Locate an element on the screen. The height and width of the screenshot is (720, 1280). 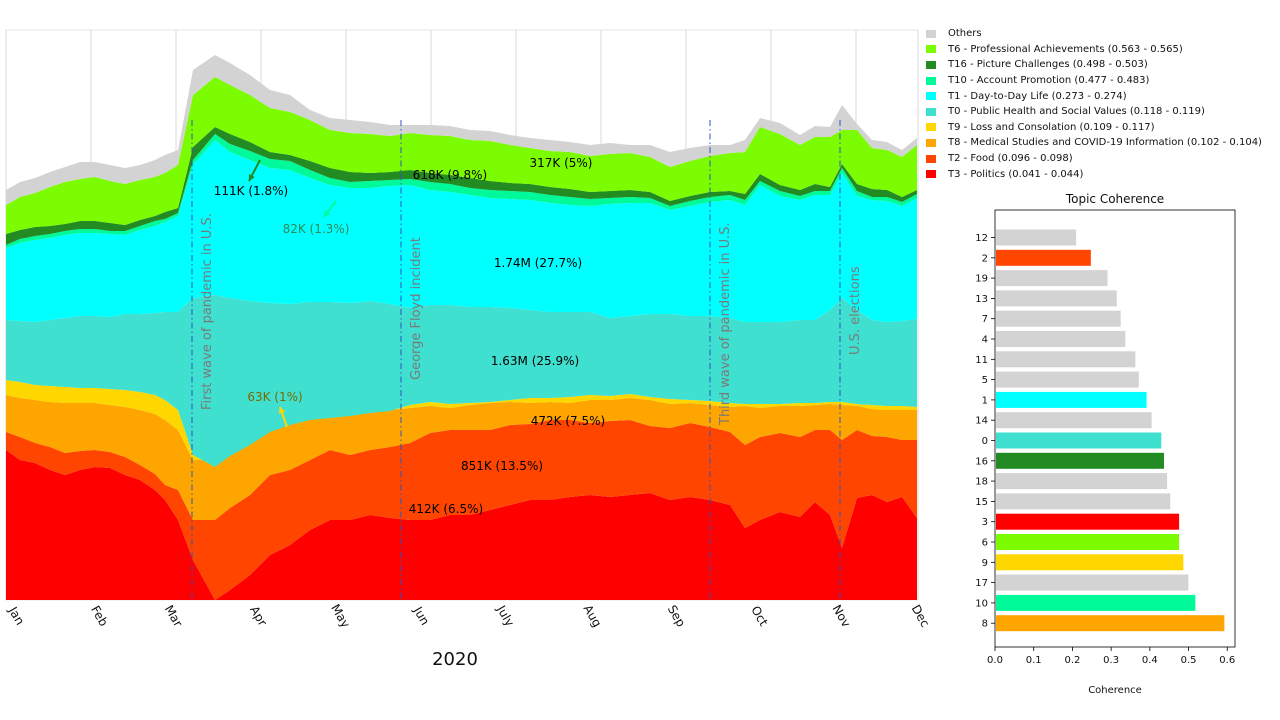
coherence-ytick-19: 19 is located at coordinates (981, 279).